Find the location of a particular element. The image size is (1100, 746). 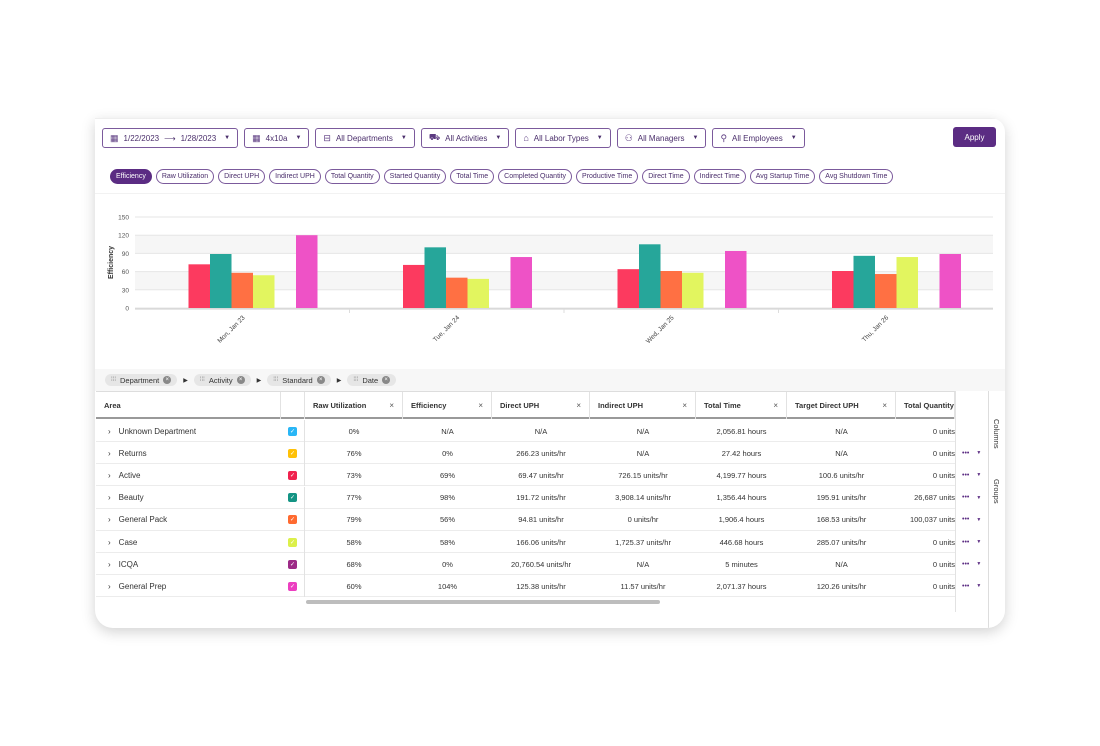

grouping-chip: ⁞⁞⁞ Department × is located at coordinates (141, 380).